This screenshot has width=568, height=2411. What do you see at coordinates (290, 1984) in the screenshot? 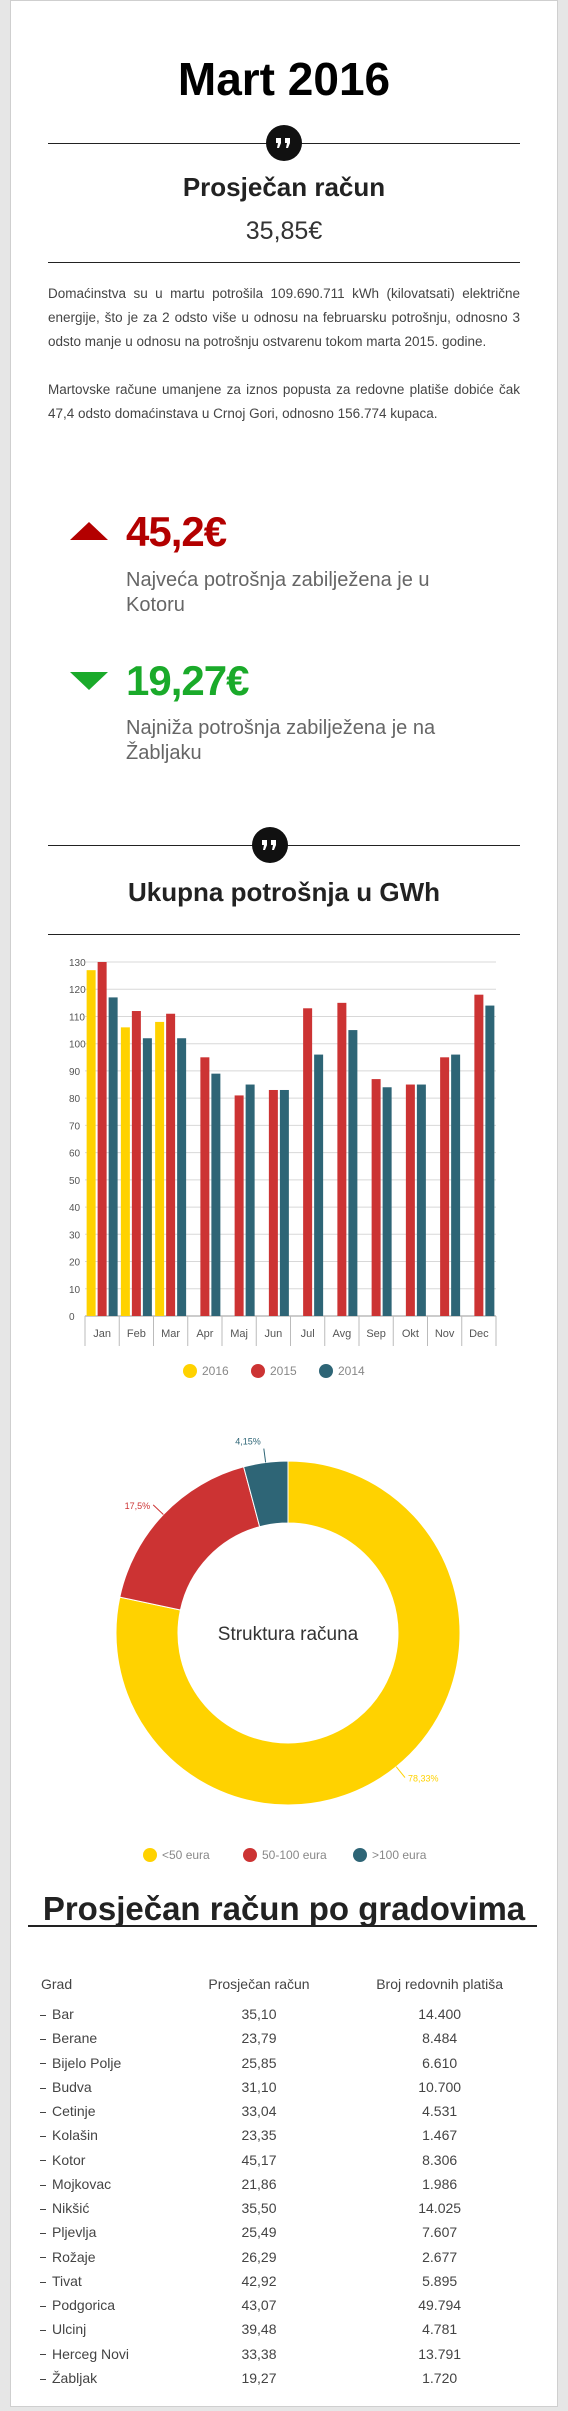
I see `header-row: Grad Prosječan račun Broj redovnih platiša` at bounding box center [290, 1984].